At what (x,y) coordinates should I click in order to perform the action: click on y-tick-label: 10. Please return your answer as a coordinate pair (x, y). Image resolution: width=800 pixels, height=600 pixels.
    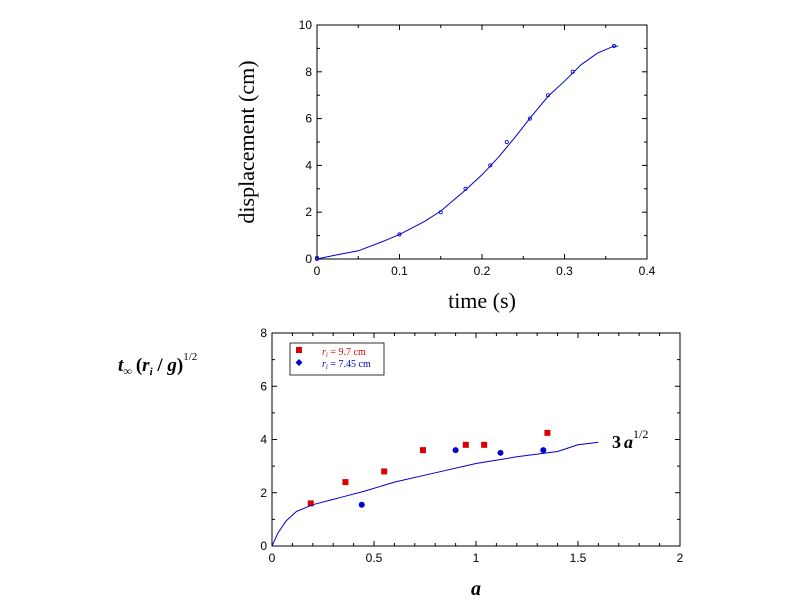
    Looking at the image, I should click on (306, 25).